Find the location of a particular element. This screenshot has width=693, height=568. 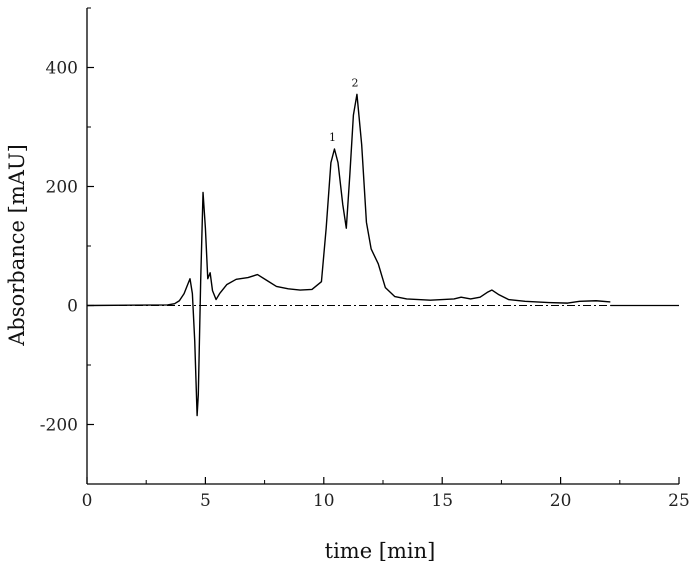

x-tick-label: 25 is located at coordinates (679, 501).